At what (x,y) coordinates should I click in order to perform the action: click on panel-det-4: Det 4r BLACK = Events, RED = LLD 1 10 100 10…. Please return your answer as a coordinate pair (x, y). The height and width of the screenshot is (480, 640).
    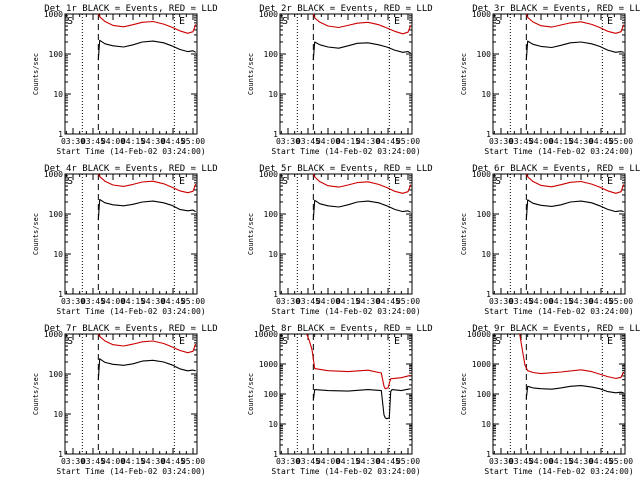
    Looking at the image, I should click on (125, 240).